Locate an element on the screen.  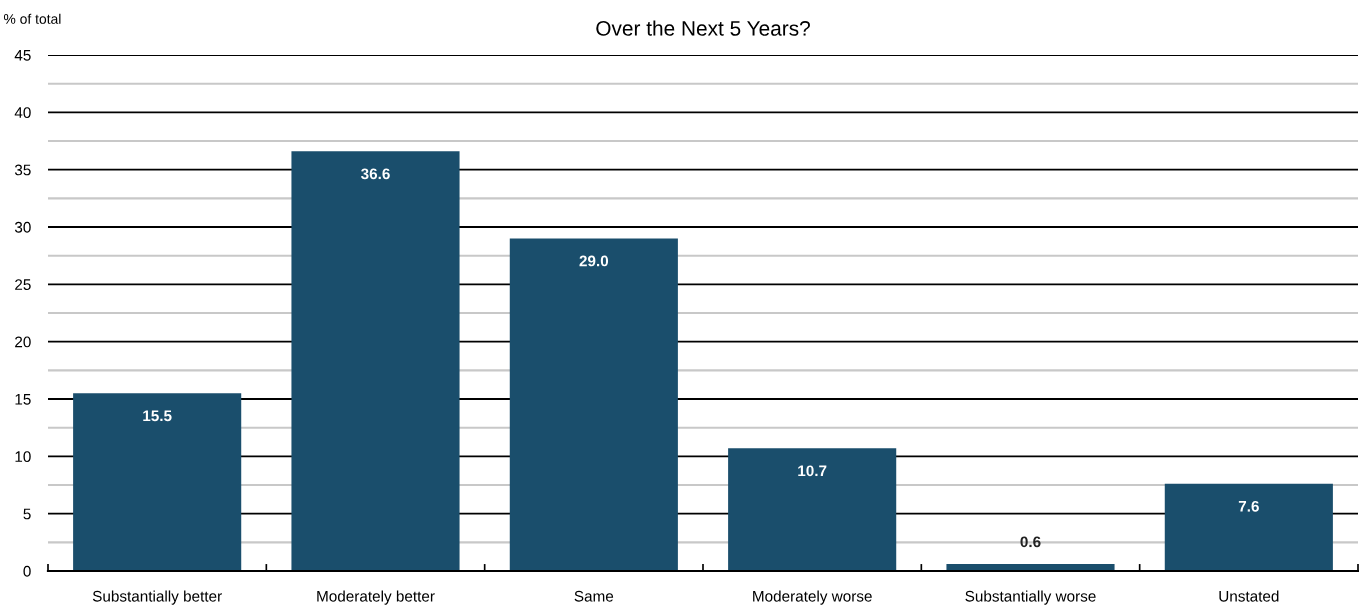
x-tick-label: Moderately better is located at coordinates (376, 597).